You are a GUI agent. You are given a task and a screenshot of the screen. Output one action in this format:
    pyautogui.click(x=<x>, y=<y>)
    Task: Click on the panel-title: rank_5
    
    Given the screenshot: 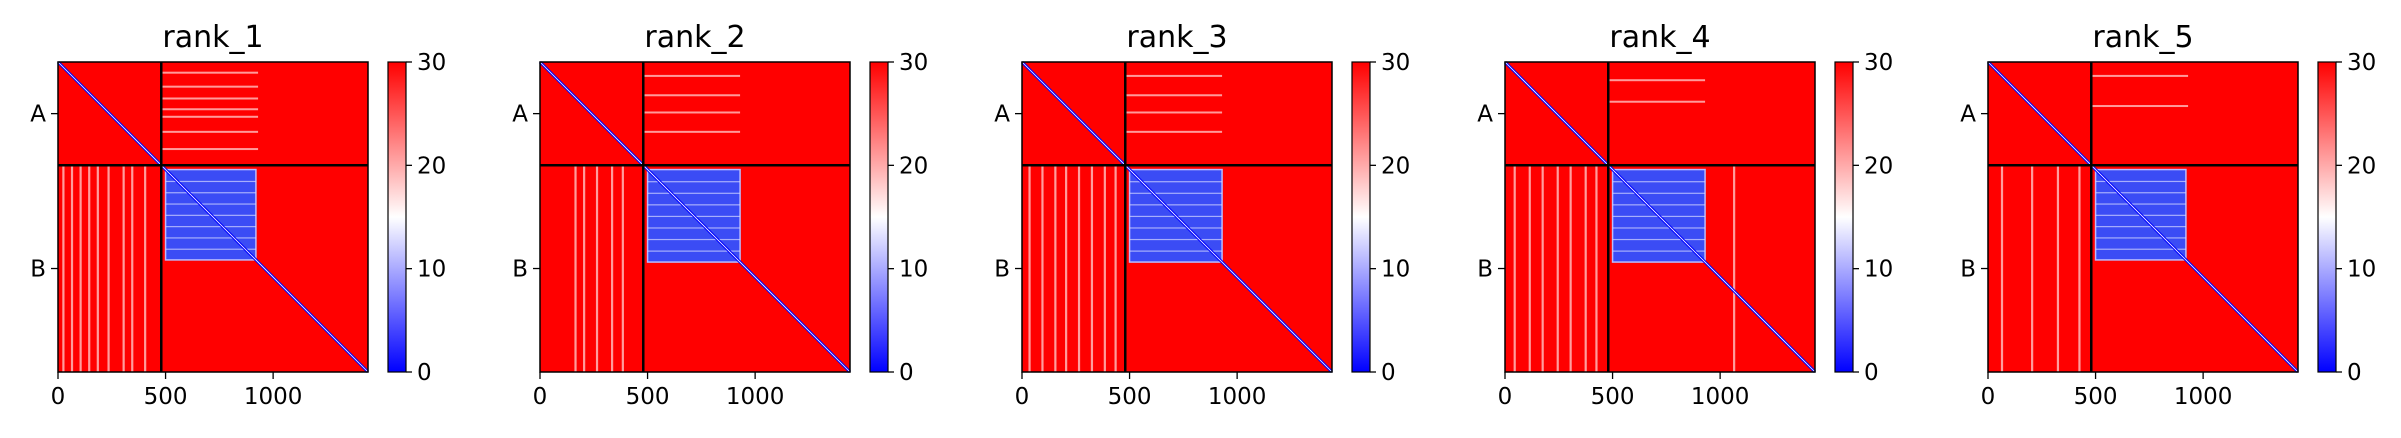 What is the action you would take?
    pyautogui.click(x=2142, y=37)
    